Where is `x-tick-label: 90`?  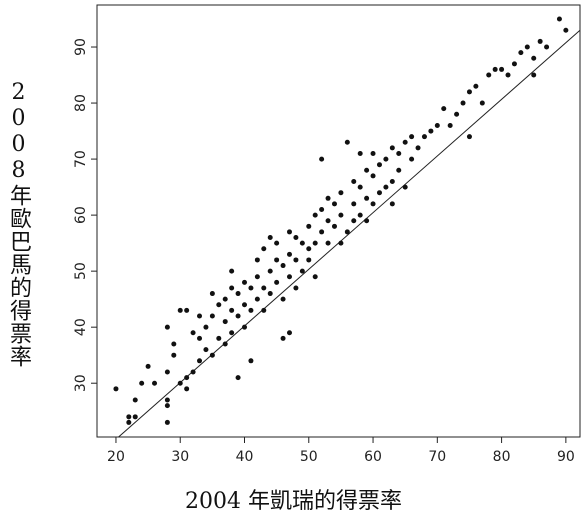
x-tick-label: 90 is located at coordinates (566, 457).